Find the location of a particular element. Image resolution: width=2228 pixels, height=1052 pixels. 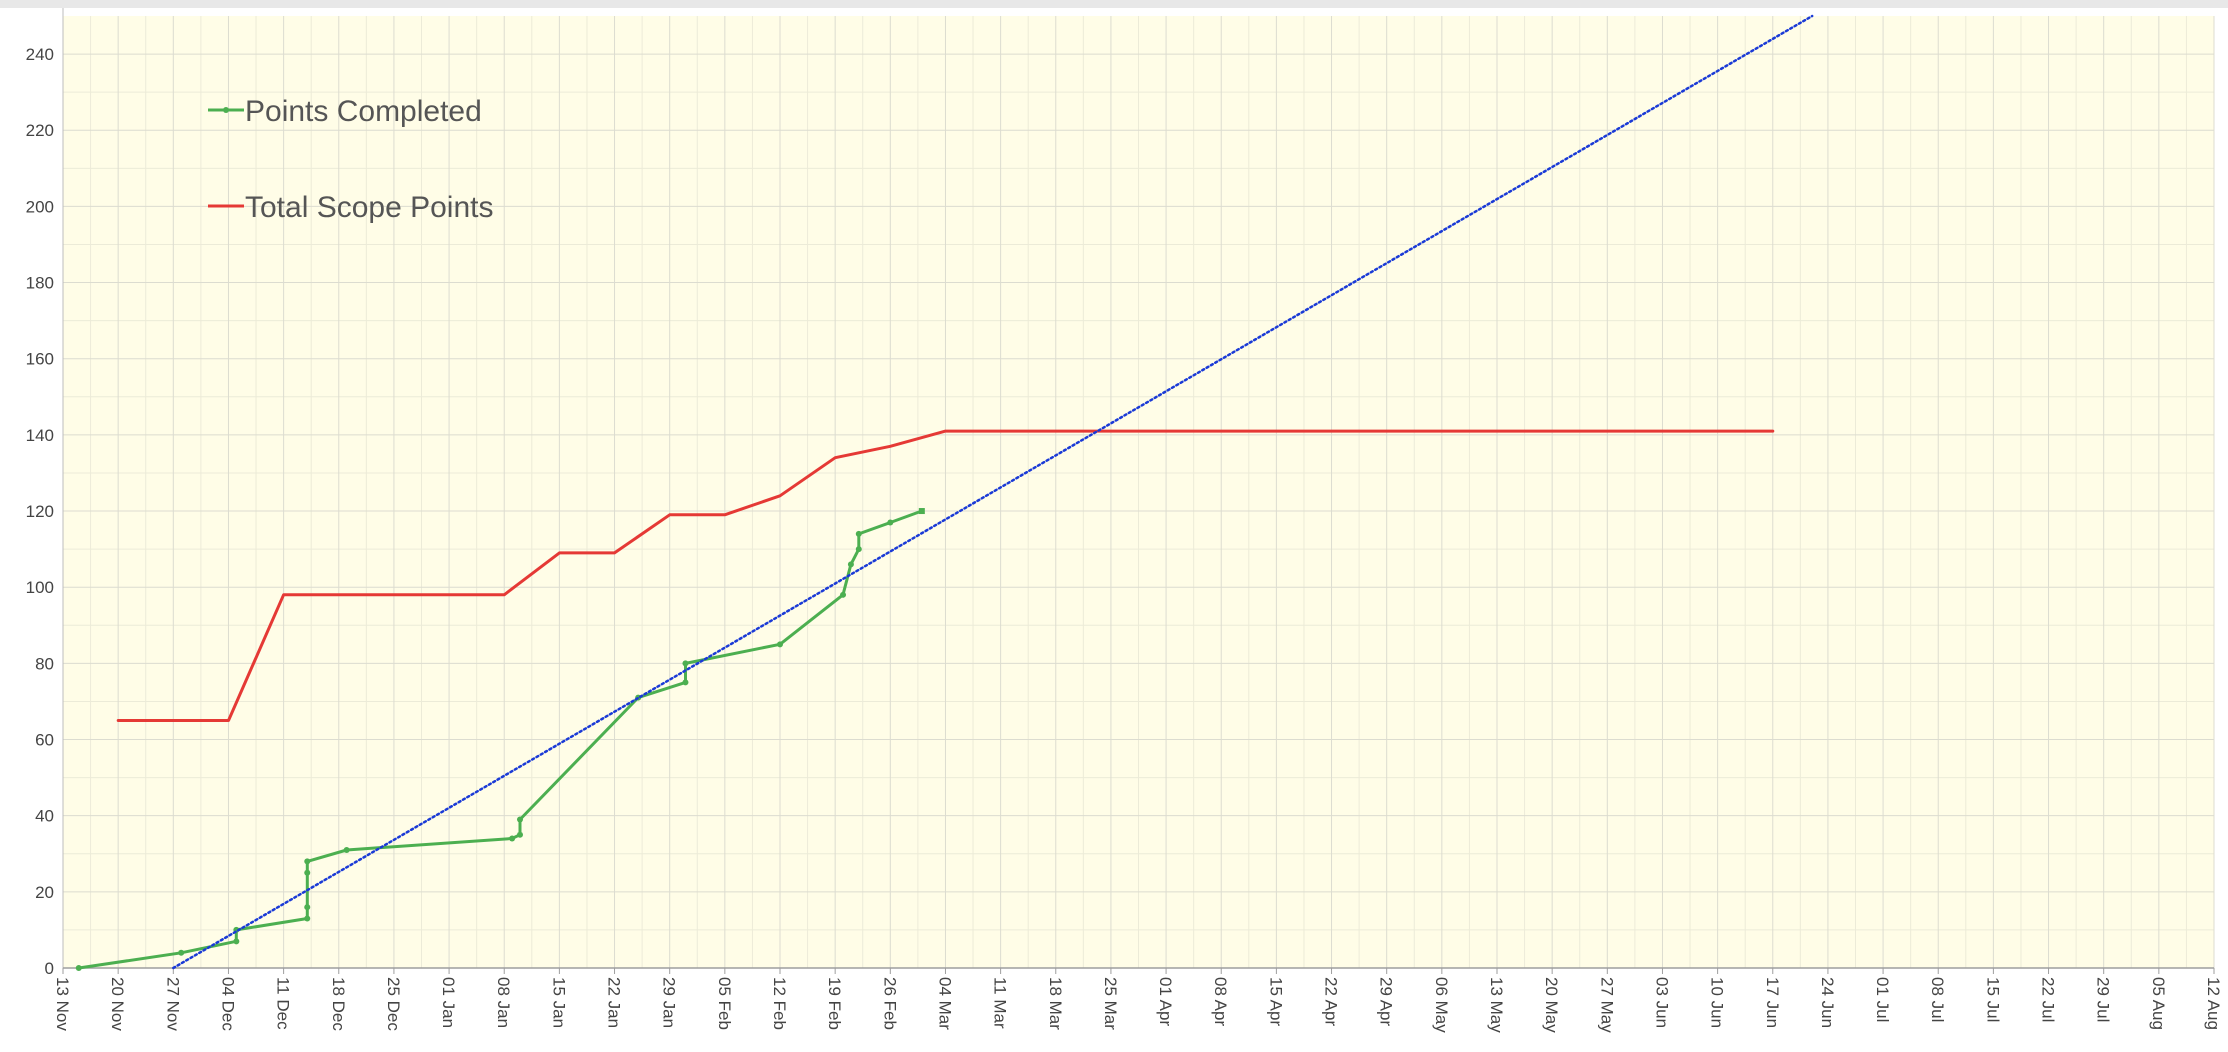

x-tick-label: 22 Apr is located at coordinates (1331, 1001).